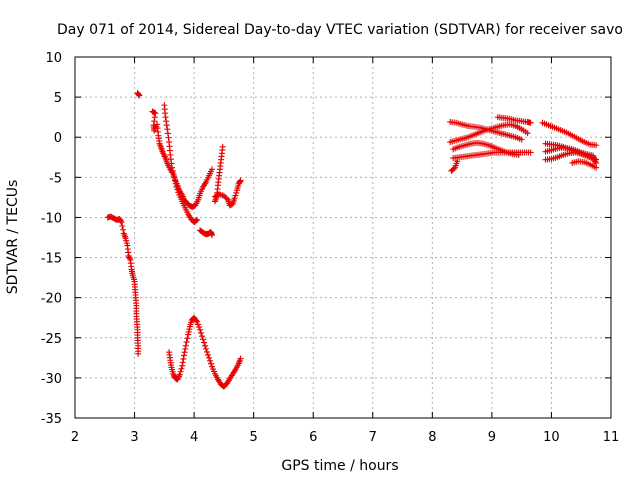 The height and width of the screenshot is (480, 640). I want to click on x-tick-label: 4, so click(194, 437).